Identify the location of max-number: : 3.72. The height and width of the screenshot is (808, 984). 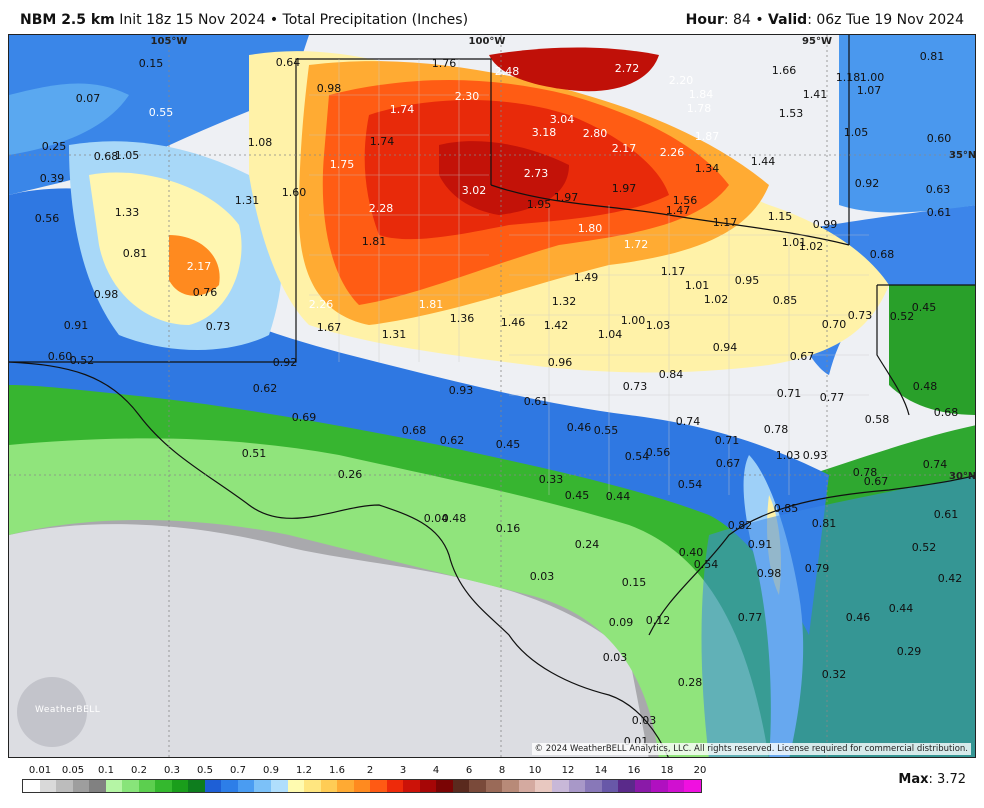
(947, 779).